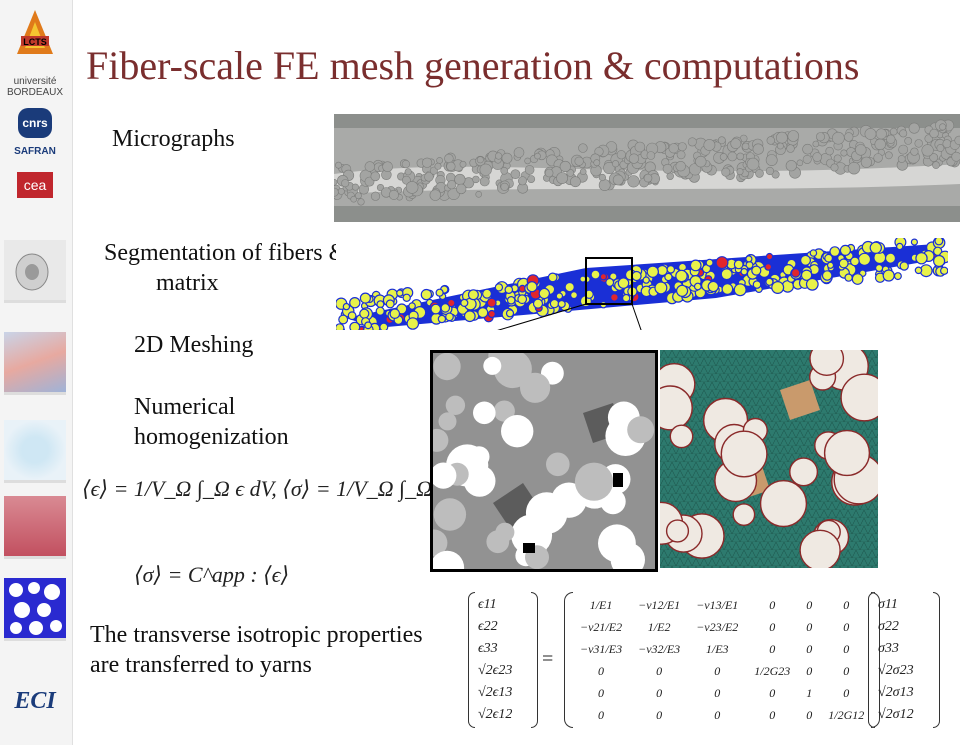  I want to click on bordeaux-logo: université BORDEAUX, so click(35, 87).